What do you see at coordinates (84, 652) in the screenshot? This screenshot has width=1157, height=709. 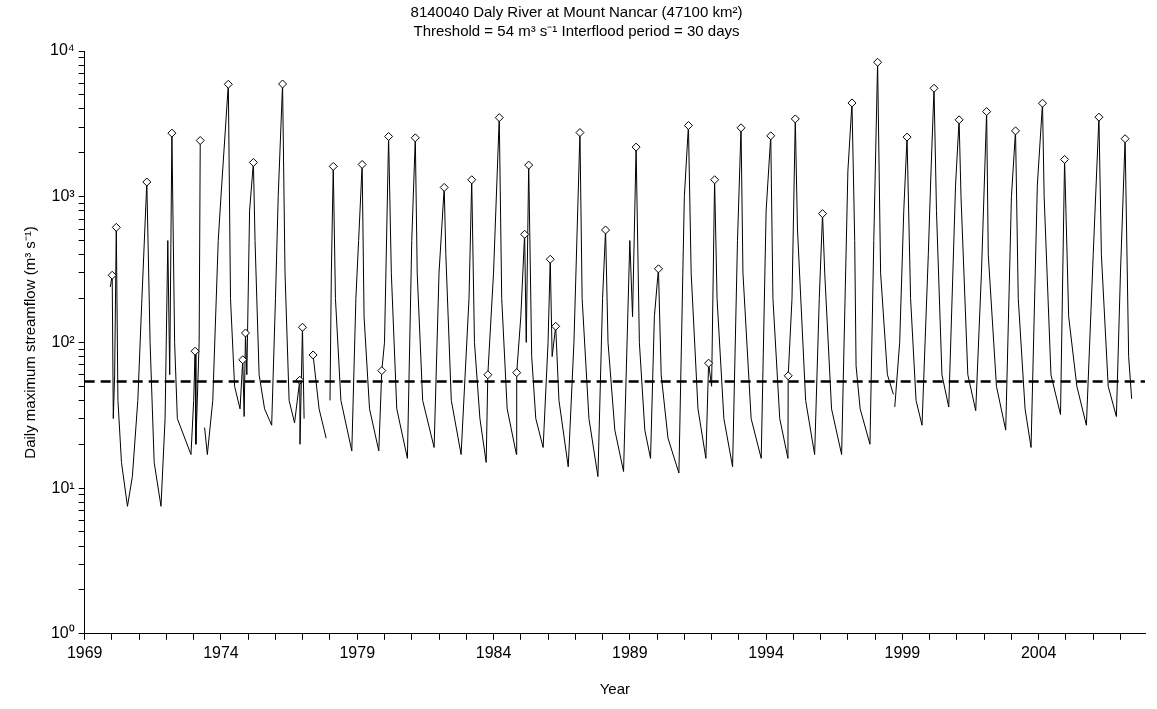 I see `x-tick-label: 1969` at bounding box center [84, 652].